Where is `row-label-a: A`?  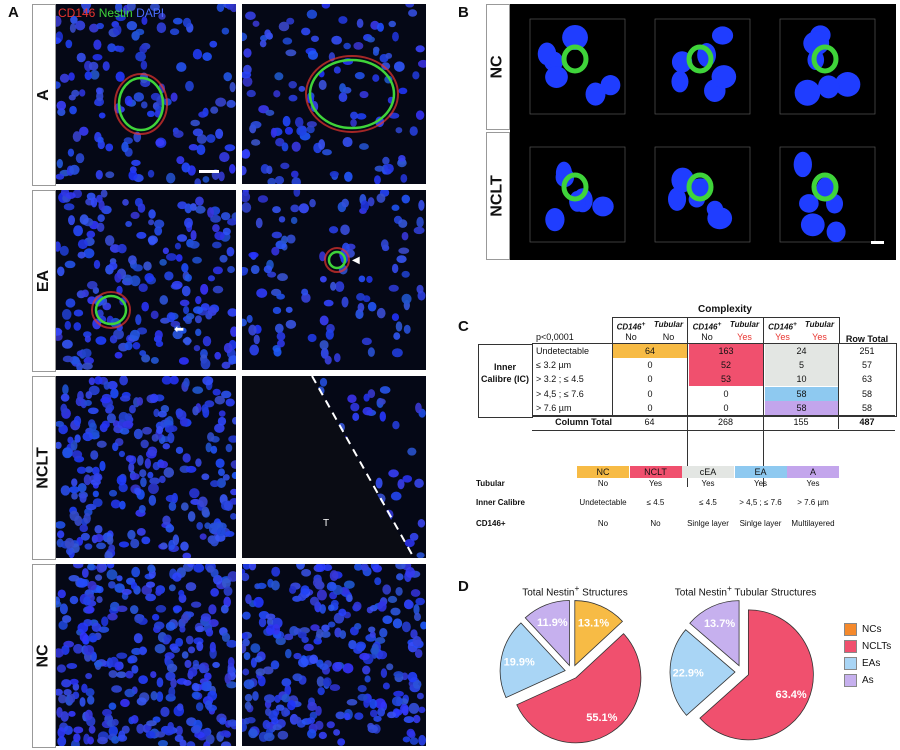
row-label-a: A is located at coordinates (44, 95).